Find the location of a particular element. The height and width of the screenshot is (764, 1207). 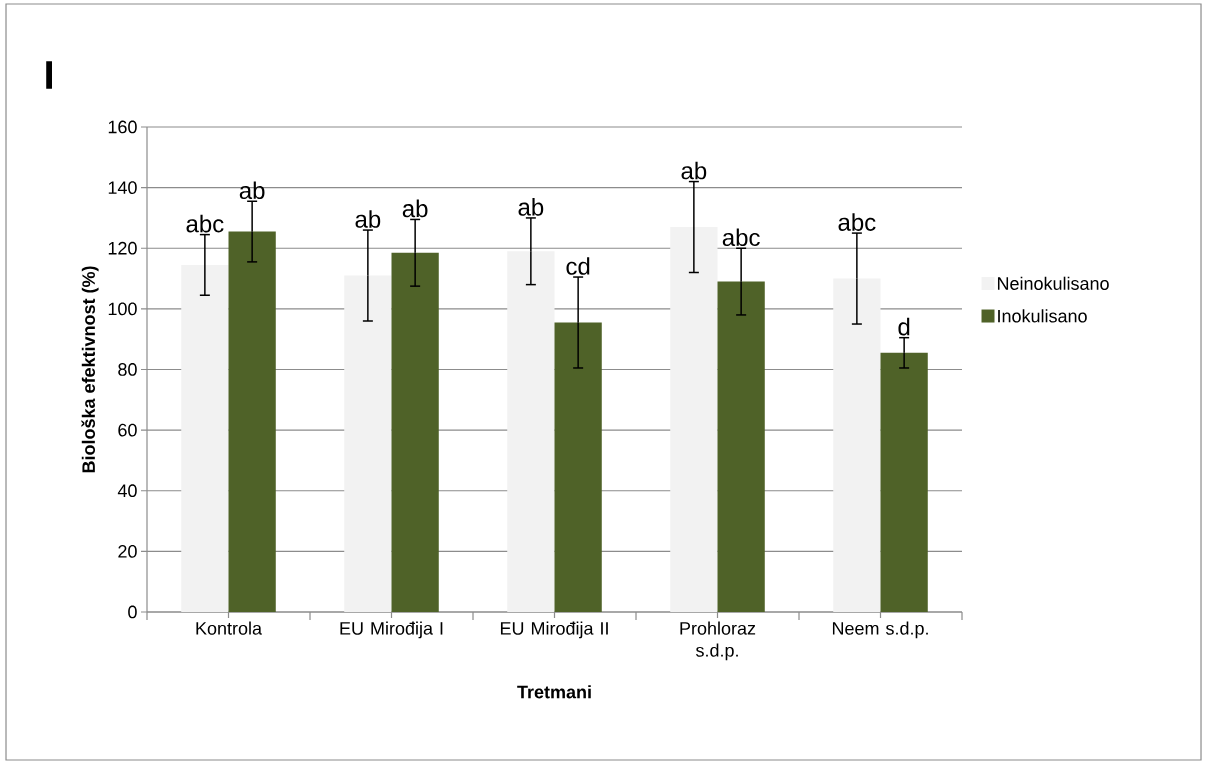

legend-label: Neinokulisano is located at coordinates (1053, 283).